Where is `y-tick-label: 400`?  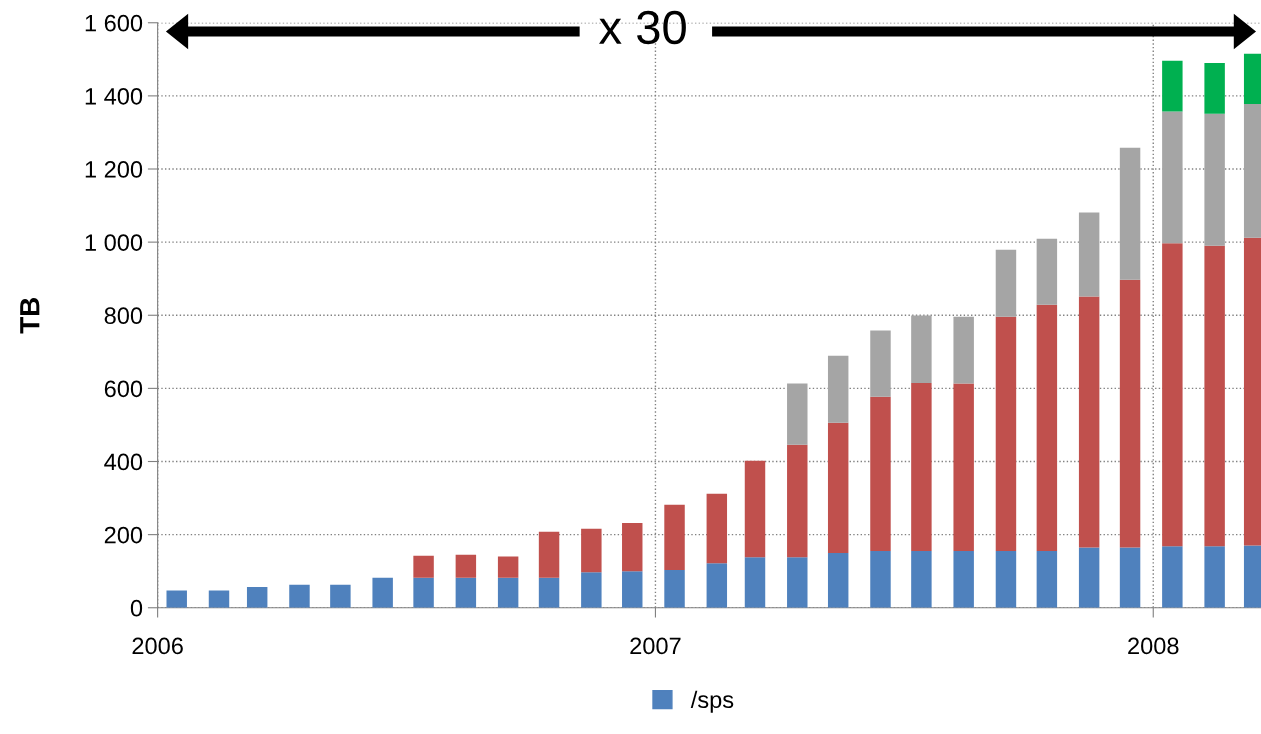 y-tick-label: 400 is located at coordinates (123, 462).